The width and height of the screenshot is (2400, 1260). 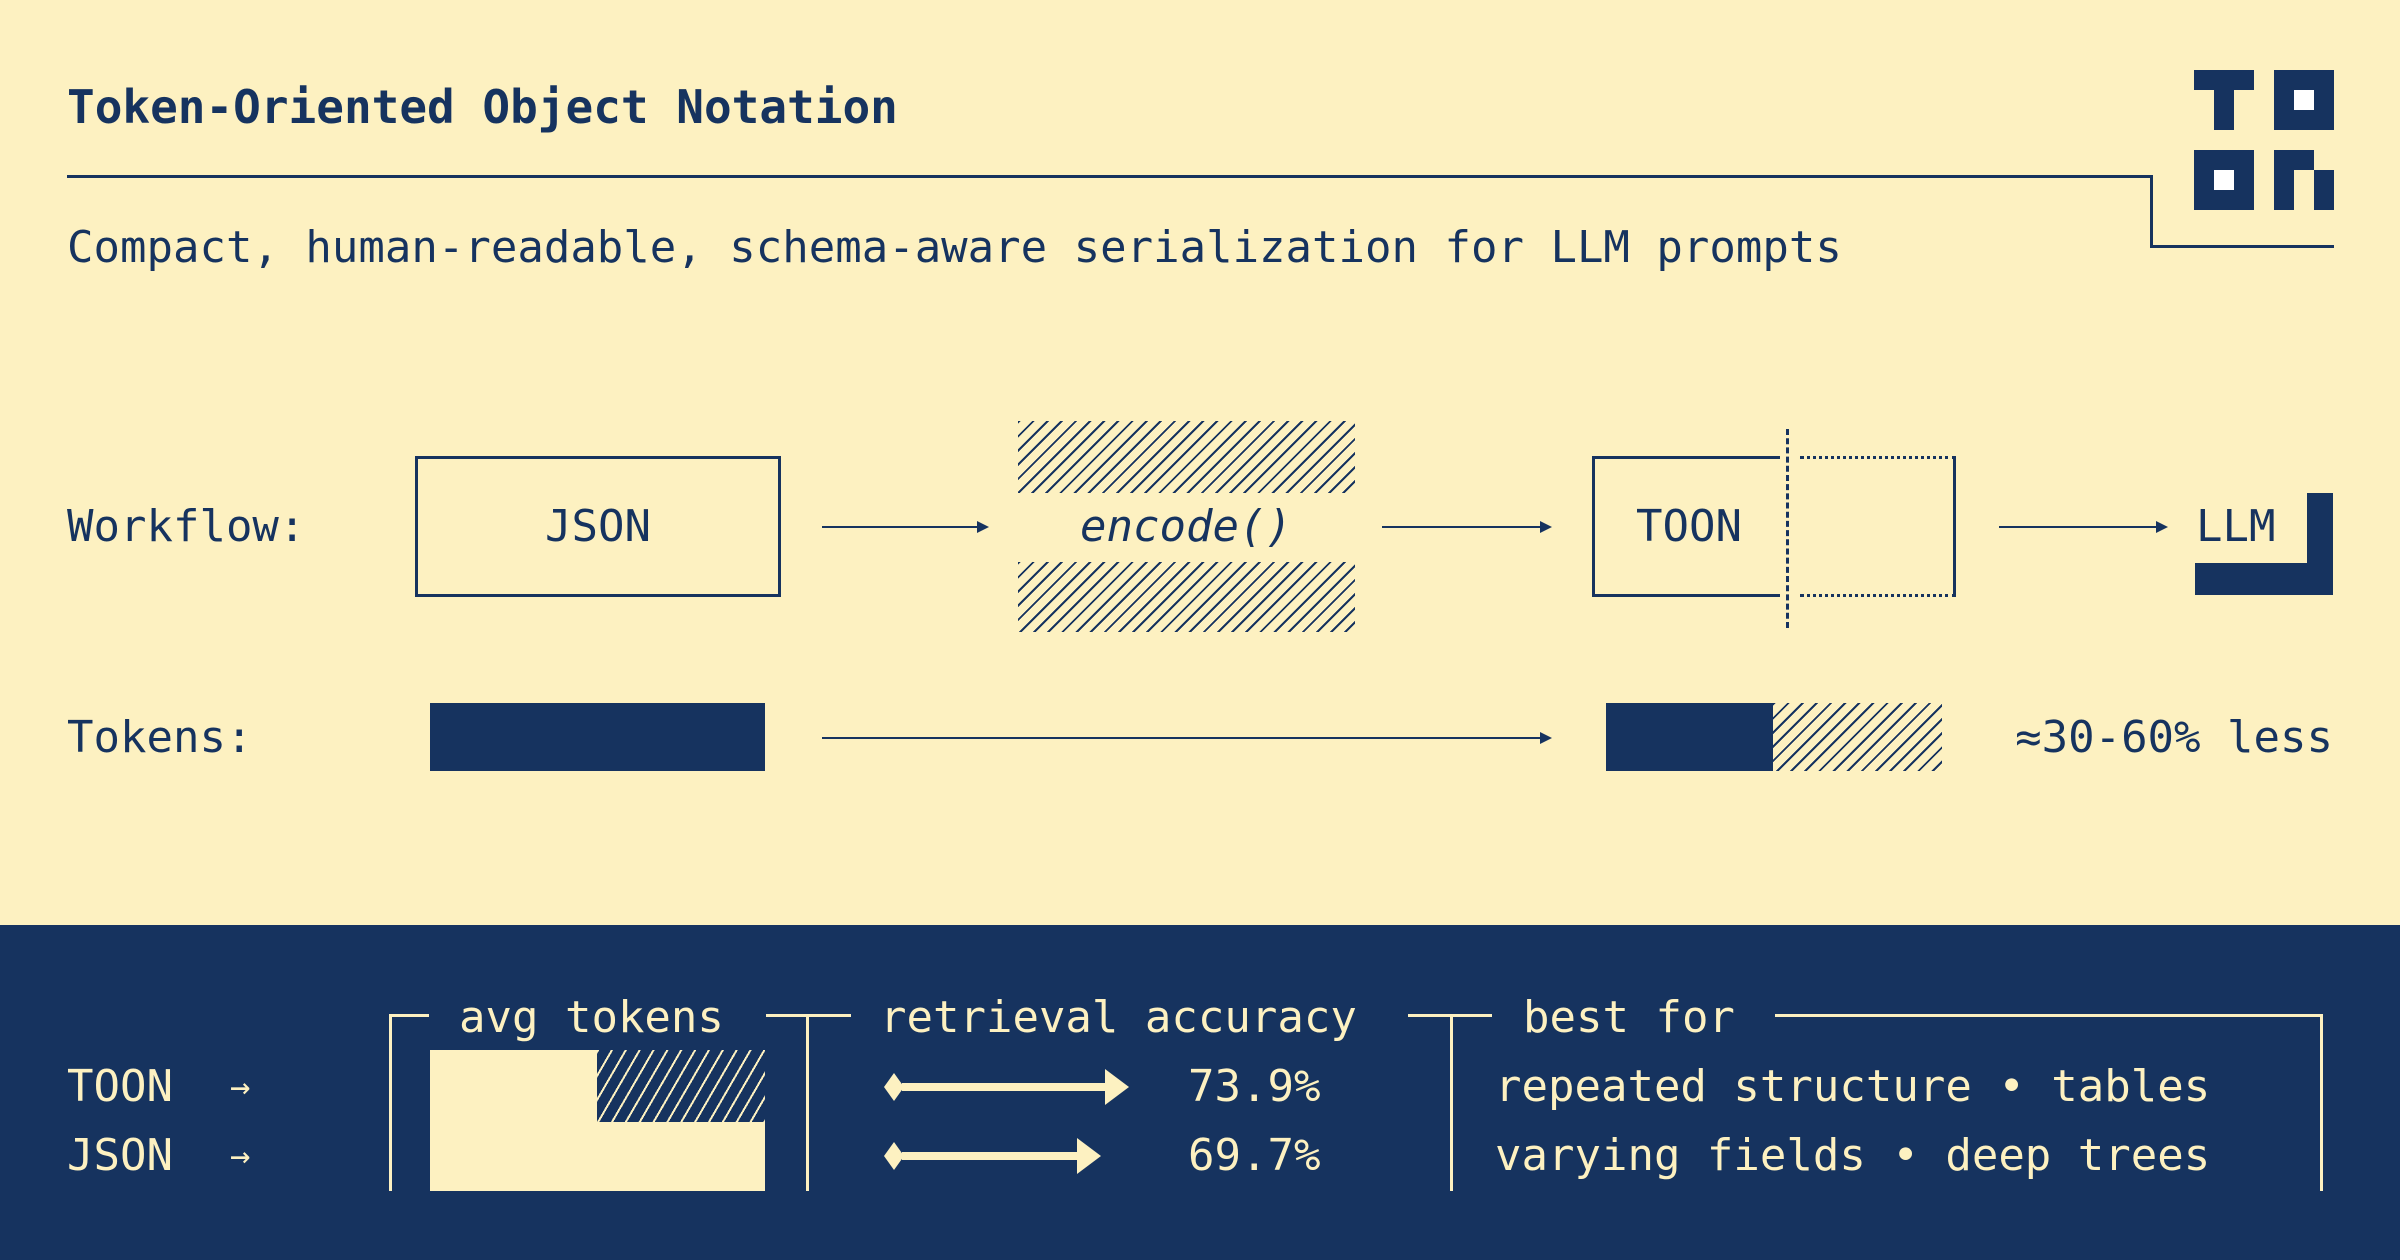 What do you see at coordinates (2264, 579) in the screenshot?
I see `llm-corner-icon` at bounding box center [2264, 579].